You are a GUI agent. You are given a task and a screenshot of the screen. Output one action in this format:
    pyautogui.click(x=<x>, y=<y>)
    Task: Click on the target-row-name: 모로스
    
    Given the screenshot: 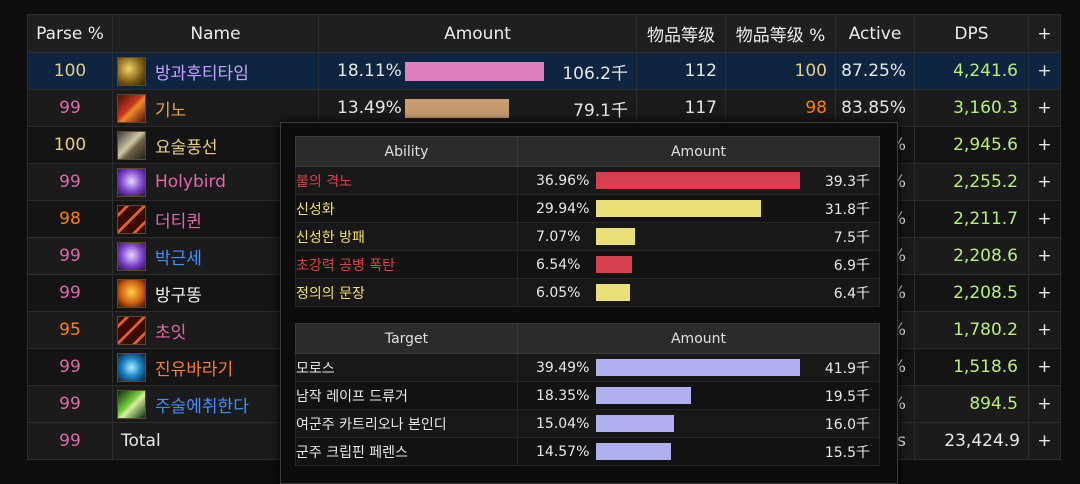 What is the action you would take?
    pyautogui.click(x=406, y=367)
    